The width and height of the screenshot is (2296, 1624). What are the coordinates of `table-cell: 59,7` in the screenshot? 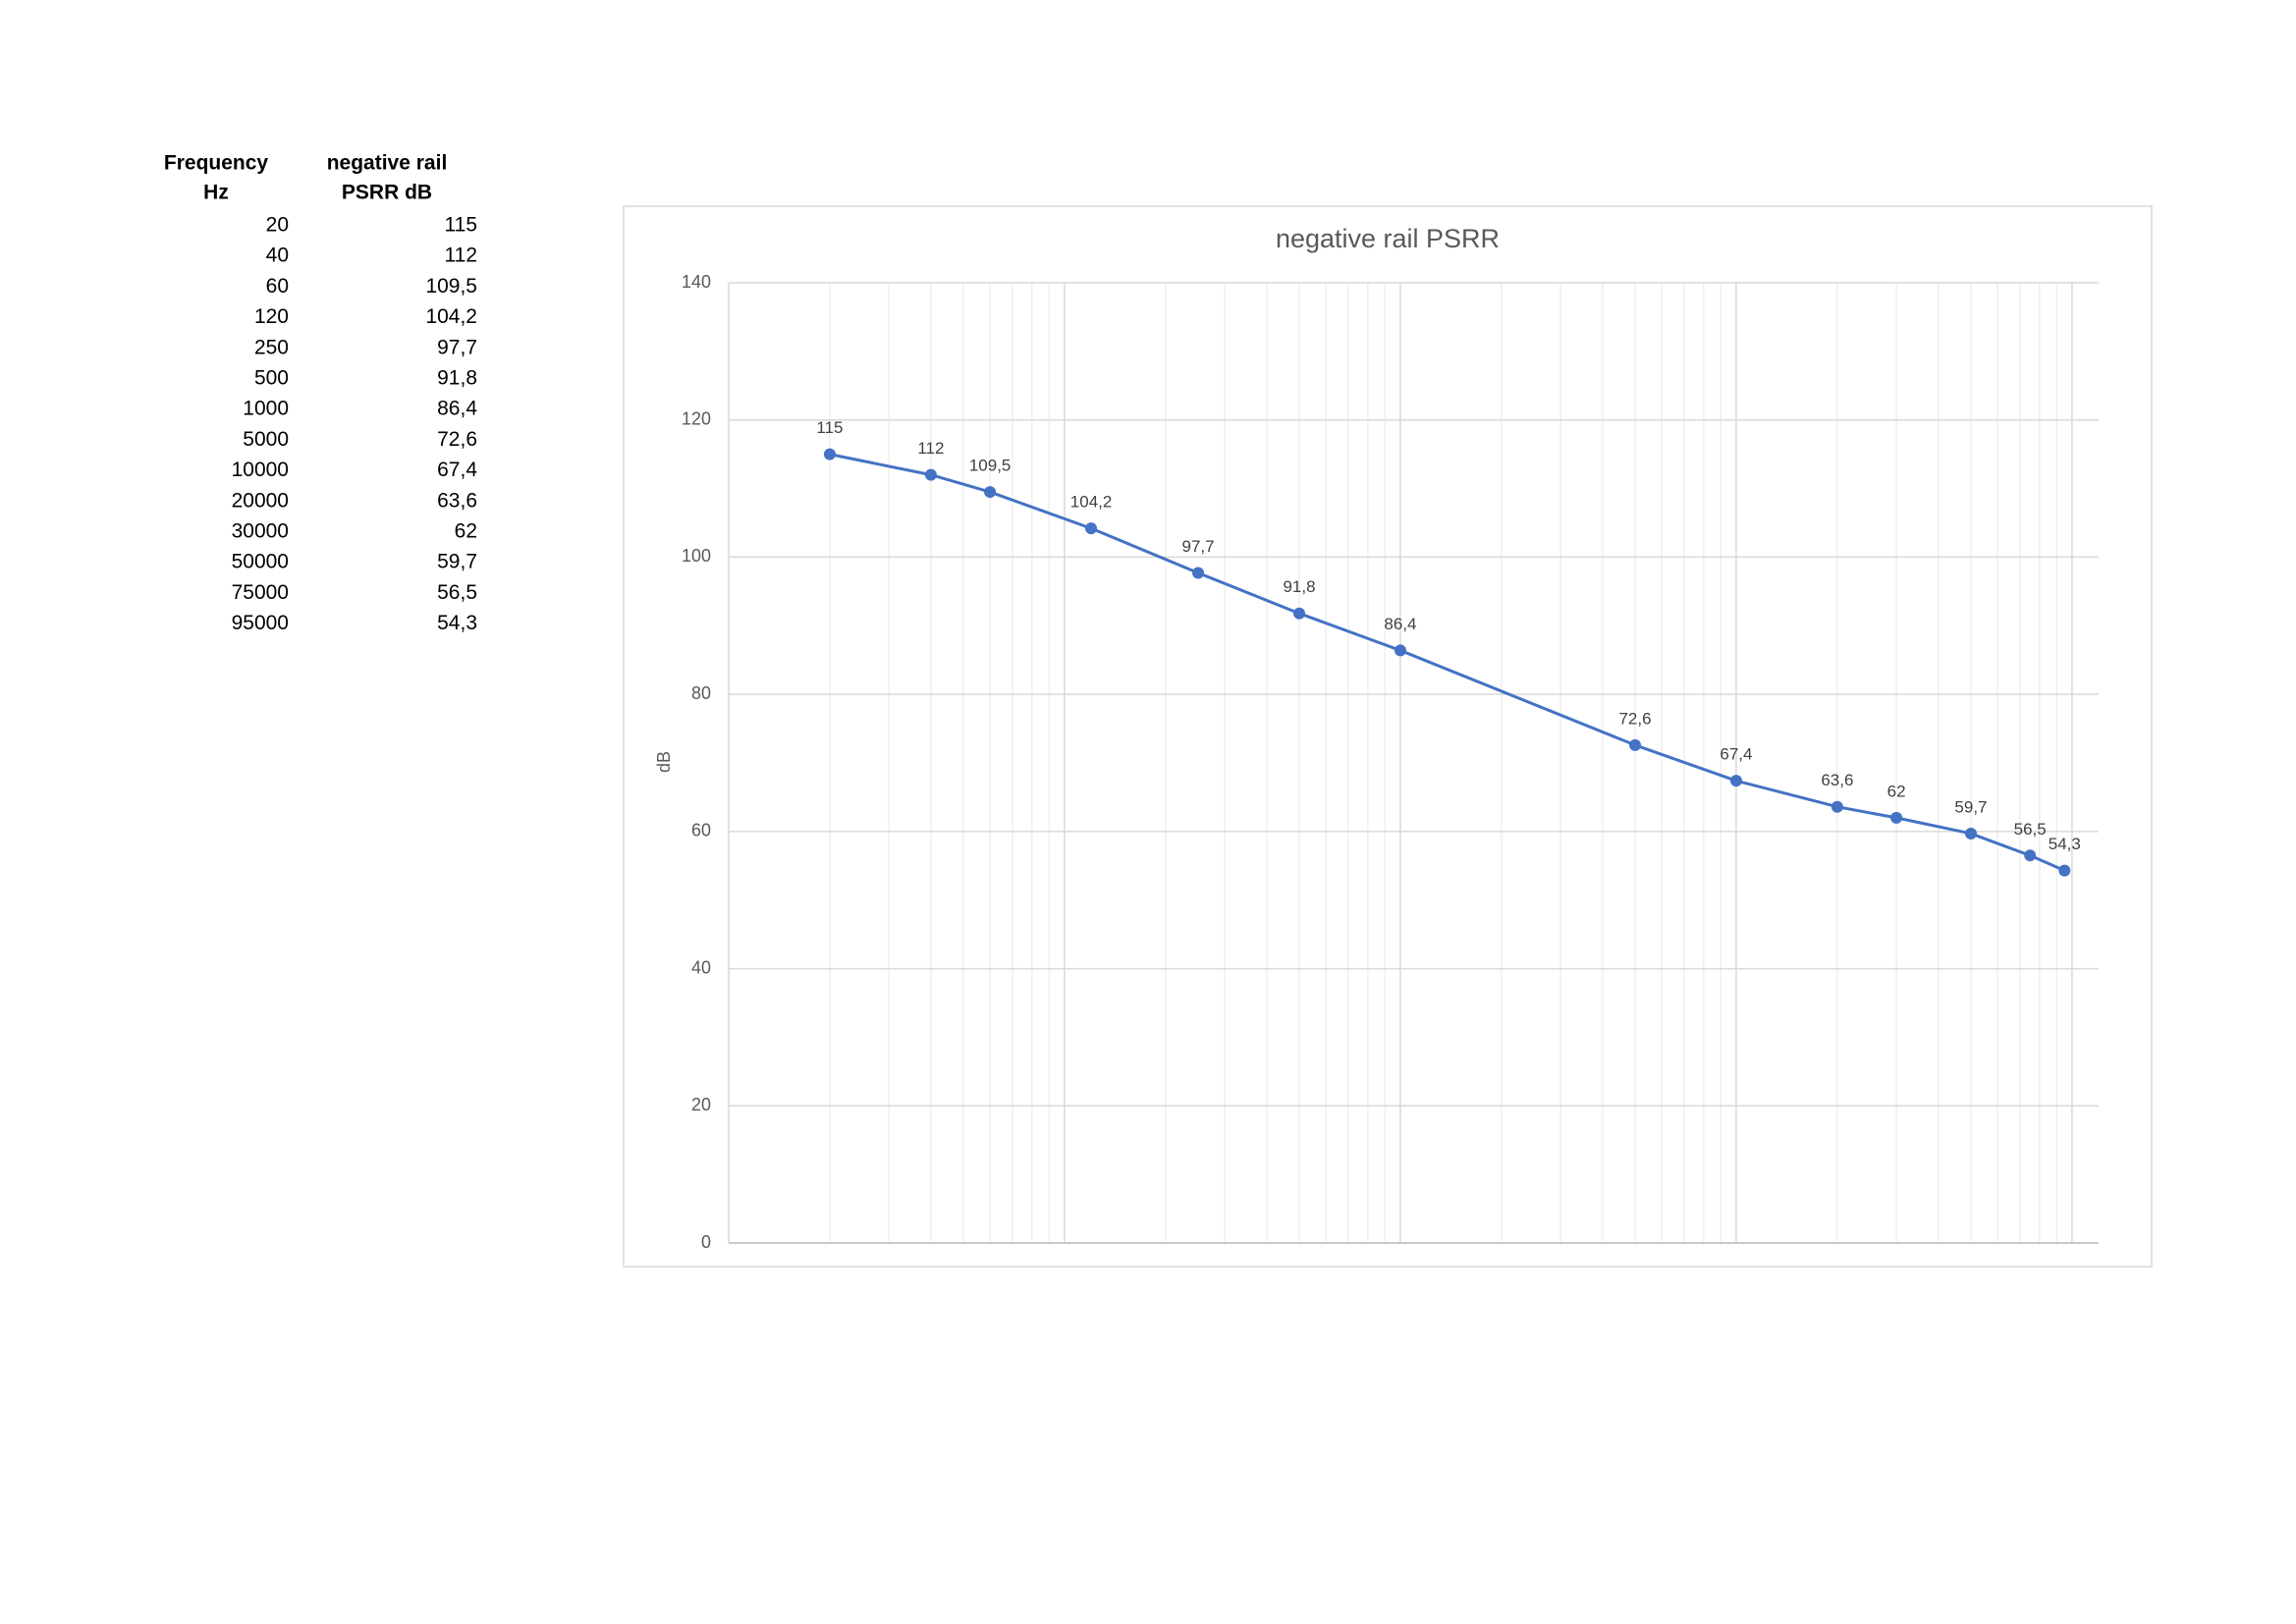 It's located at (457, 562).